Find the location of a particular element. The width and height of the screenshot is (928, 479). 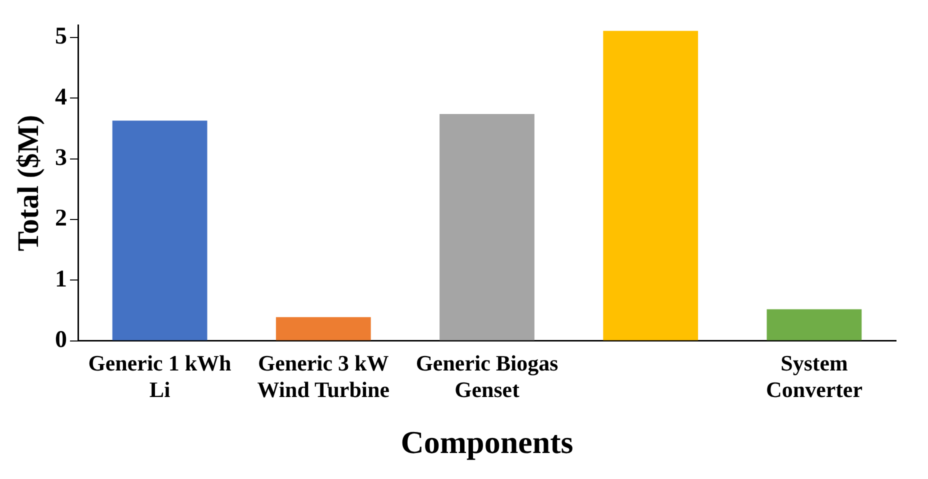

x-tick-label: Generic Biogas Genset is located at coordinates (487, 376).